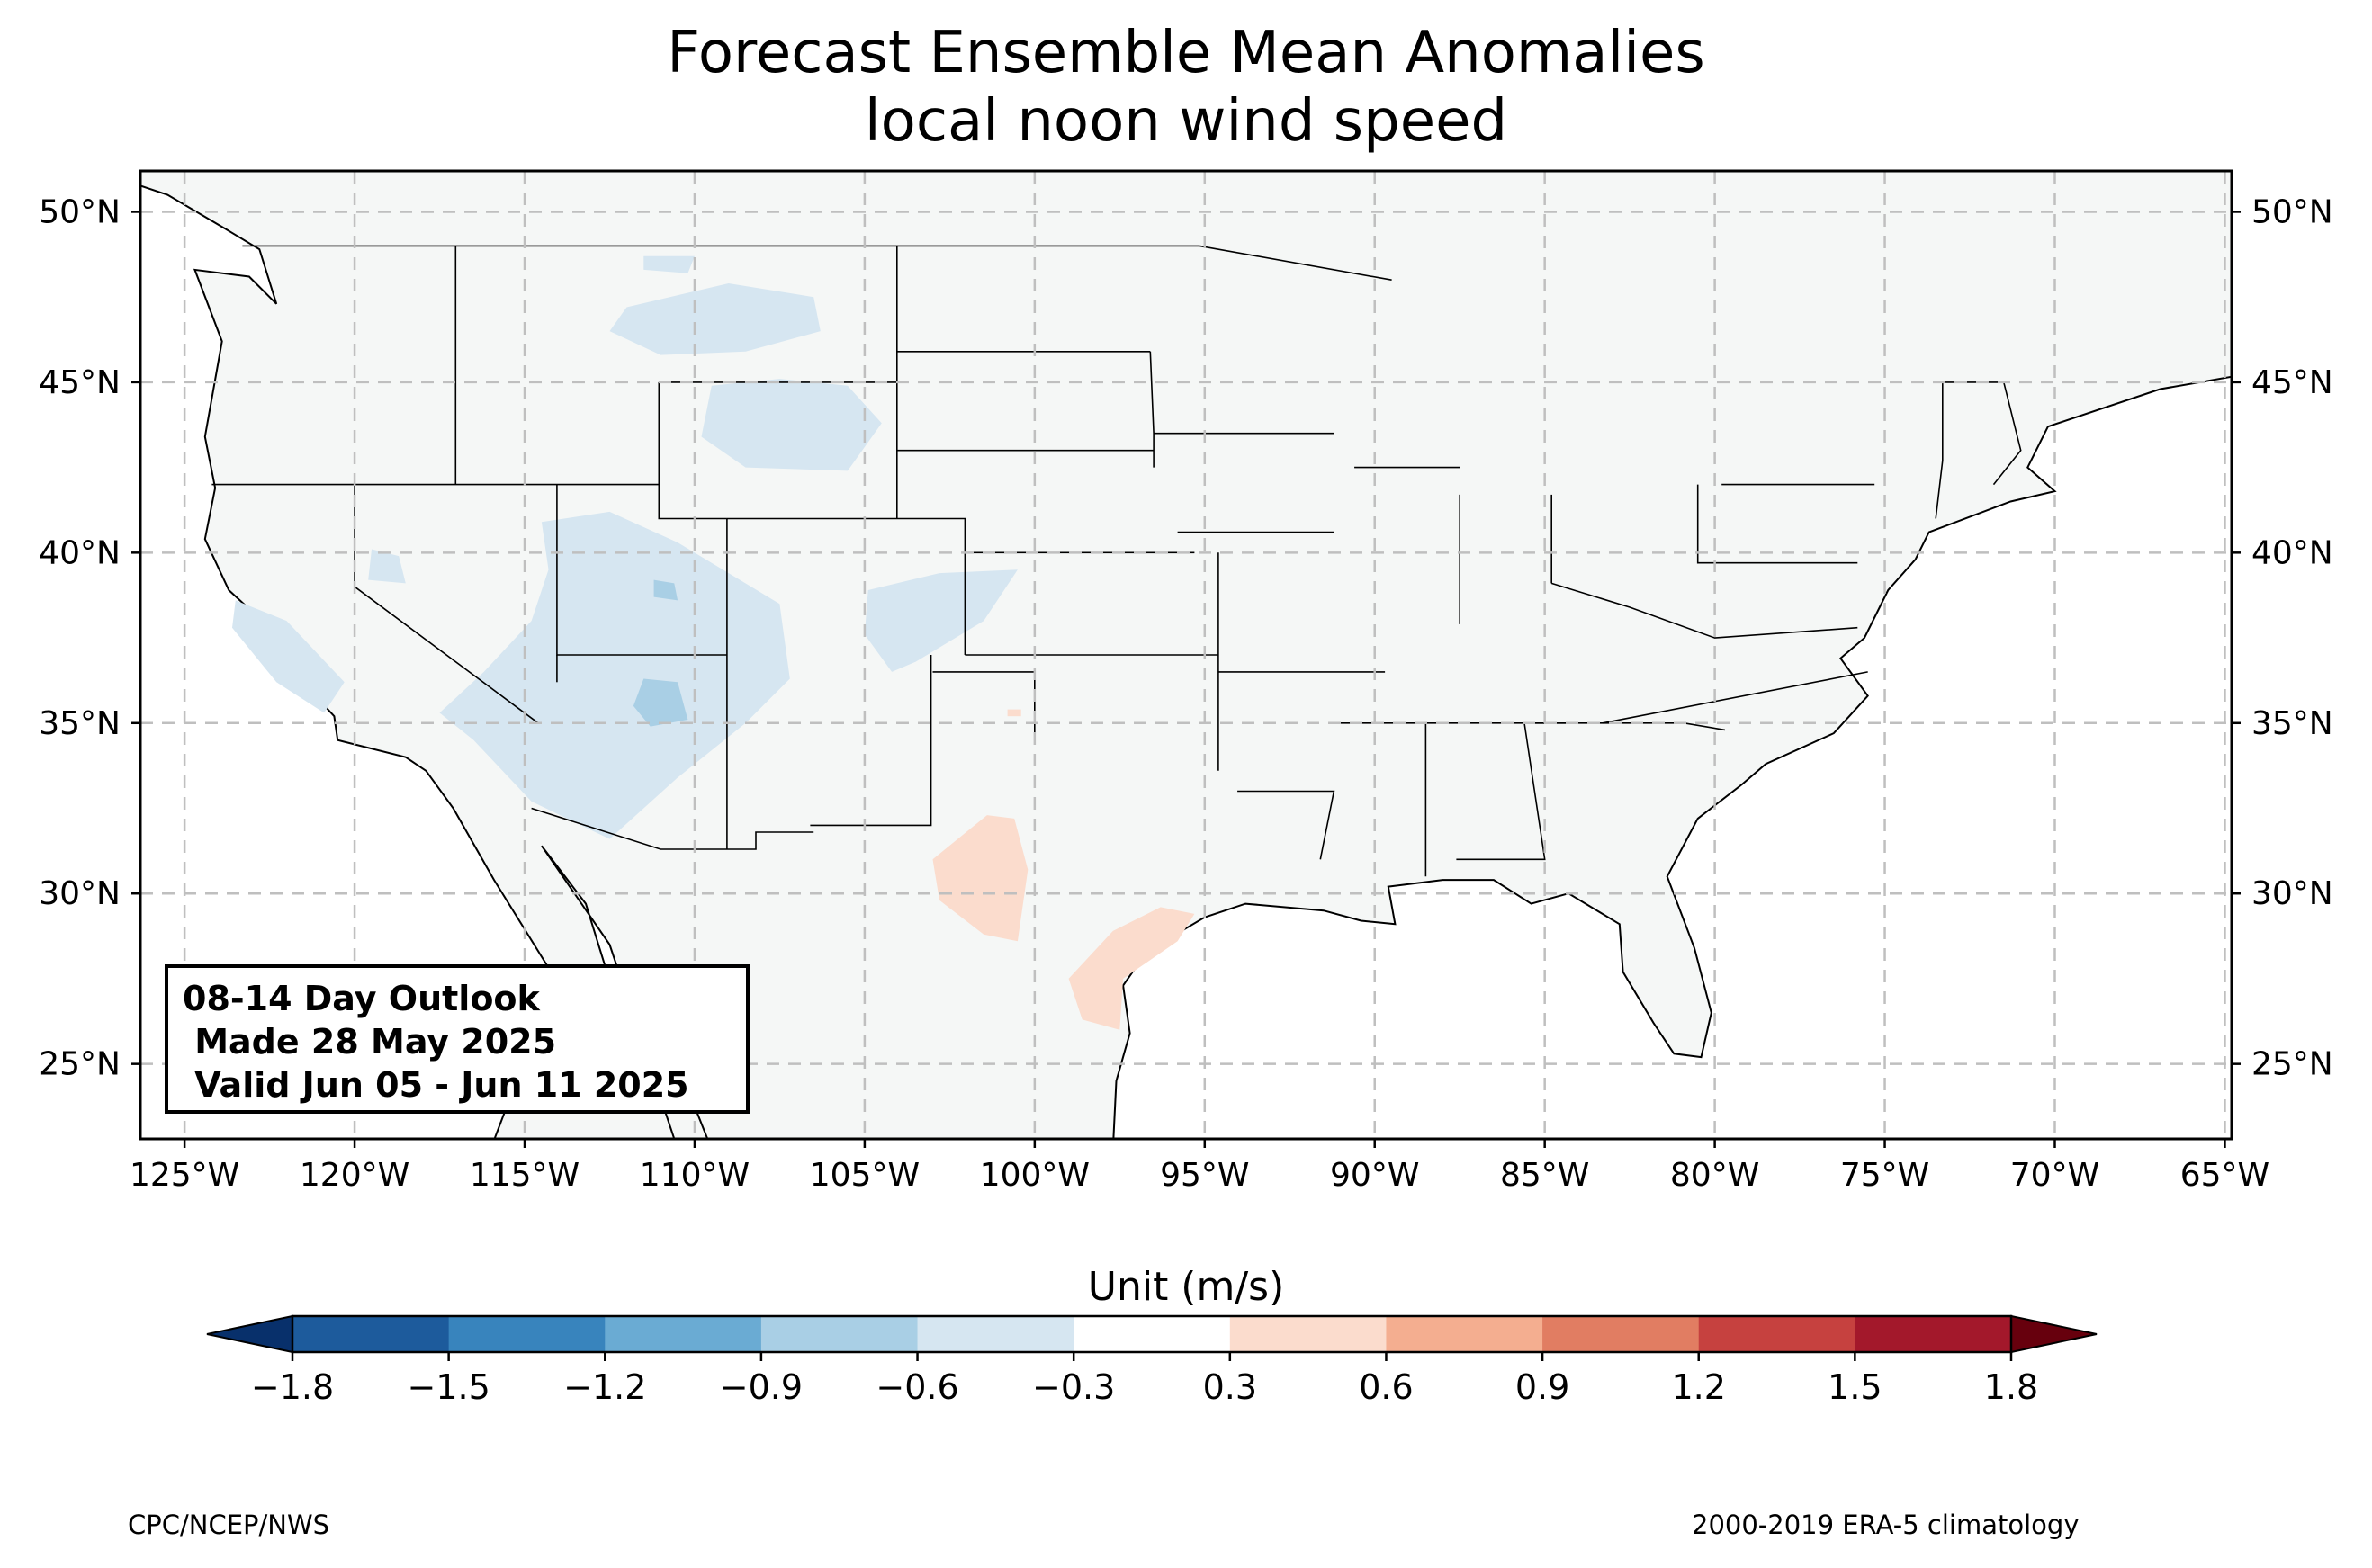 This screenshot has width=2372, height=1568. I want to click on tick-label-lon-2: 115°W, so click(525, 1175).